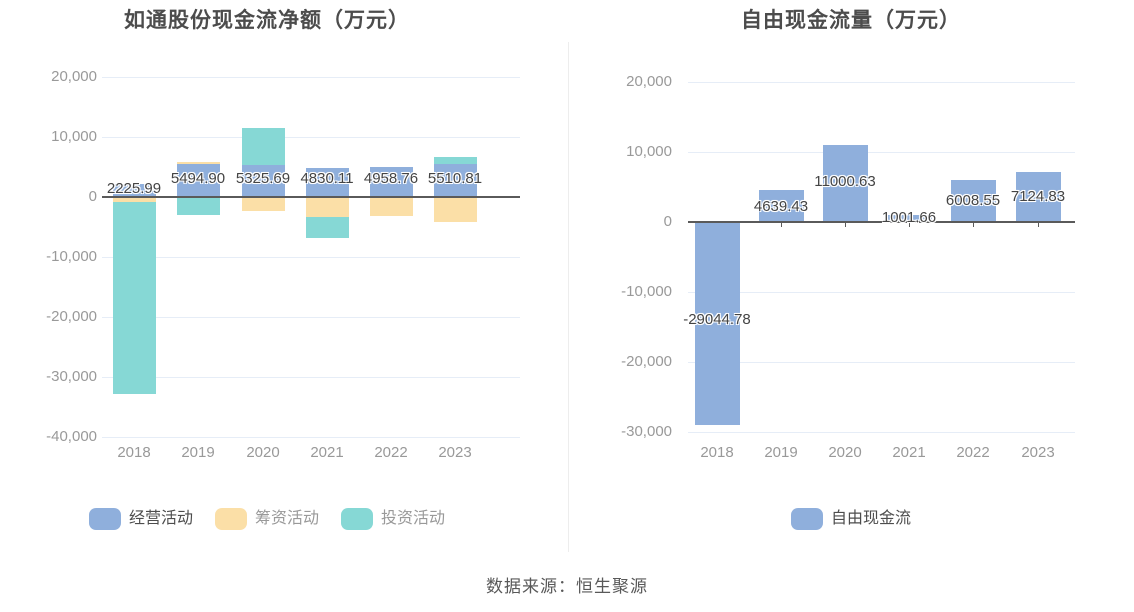  I want to click on legend-item-investing: 投资活动, so click(393, 519).